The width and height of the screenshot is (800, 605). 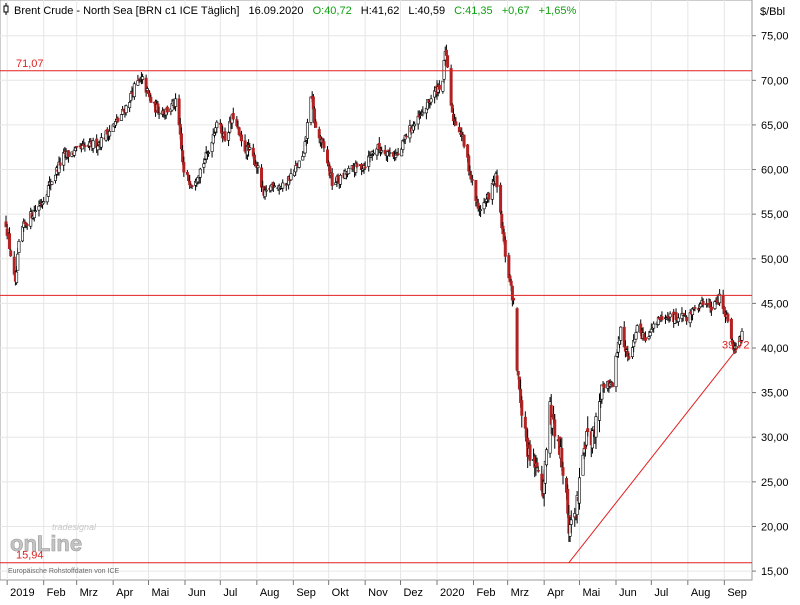 I want to click on y-tick-label: 45,00, so click(x=775, y=304).